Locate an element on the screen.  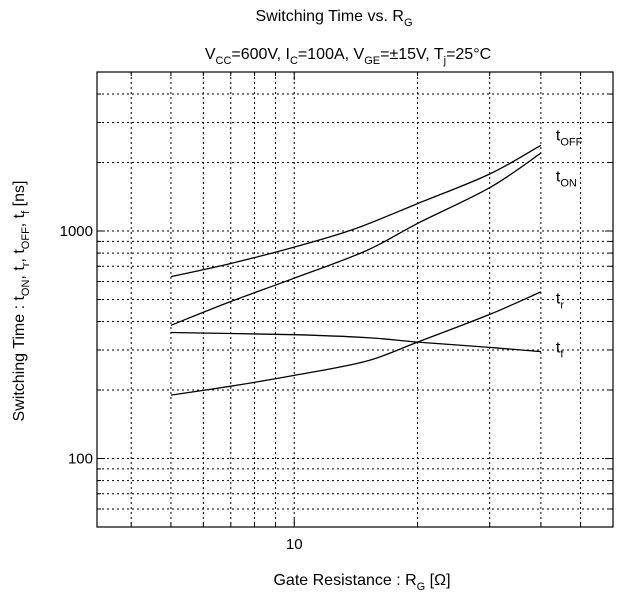
y-axis-label: Switching Time : tON, tr, tOFF, tf [ns] is located at coordinates (21, 301).